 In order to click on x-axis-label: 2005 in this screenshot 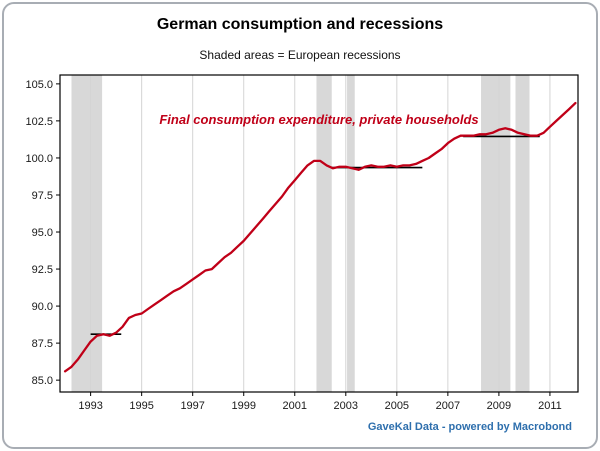, I will do `click(397, 406)`.